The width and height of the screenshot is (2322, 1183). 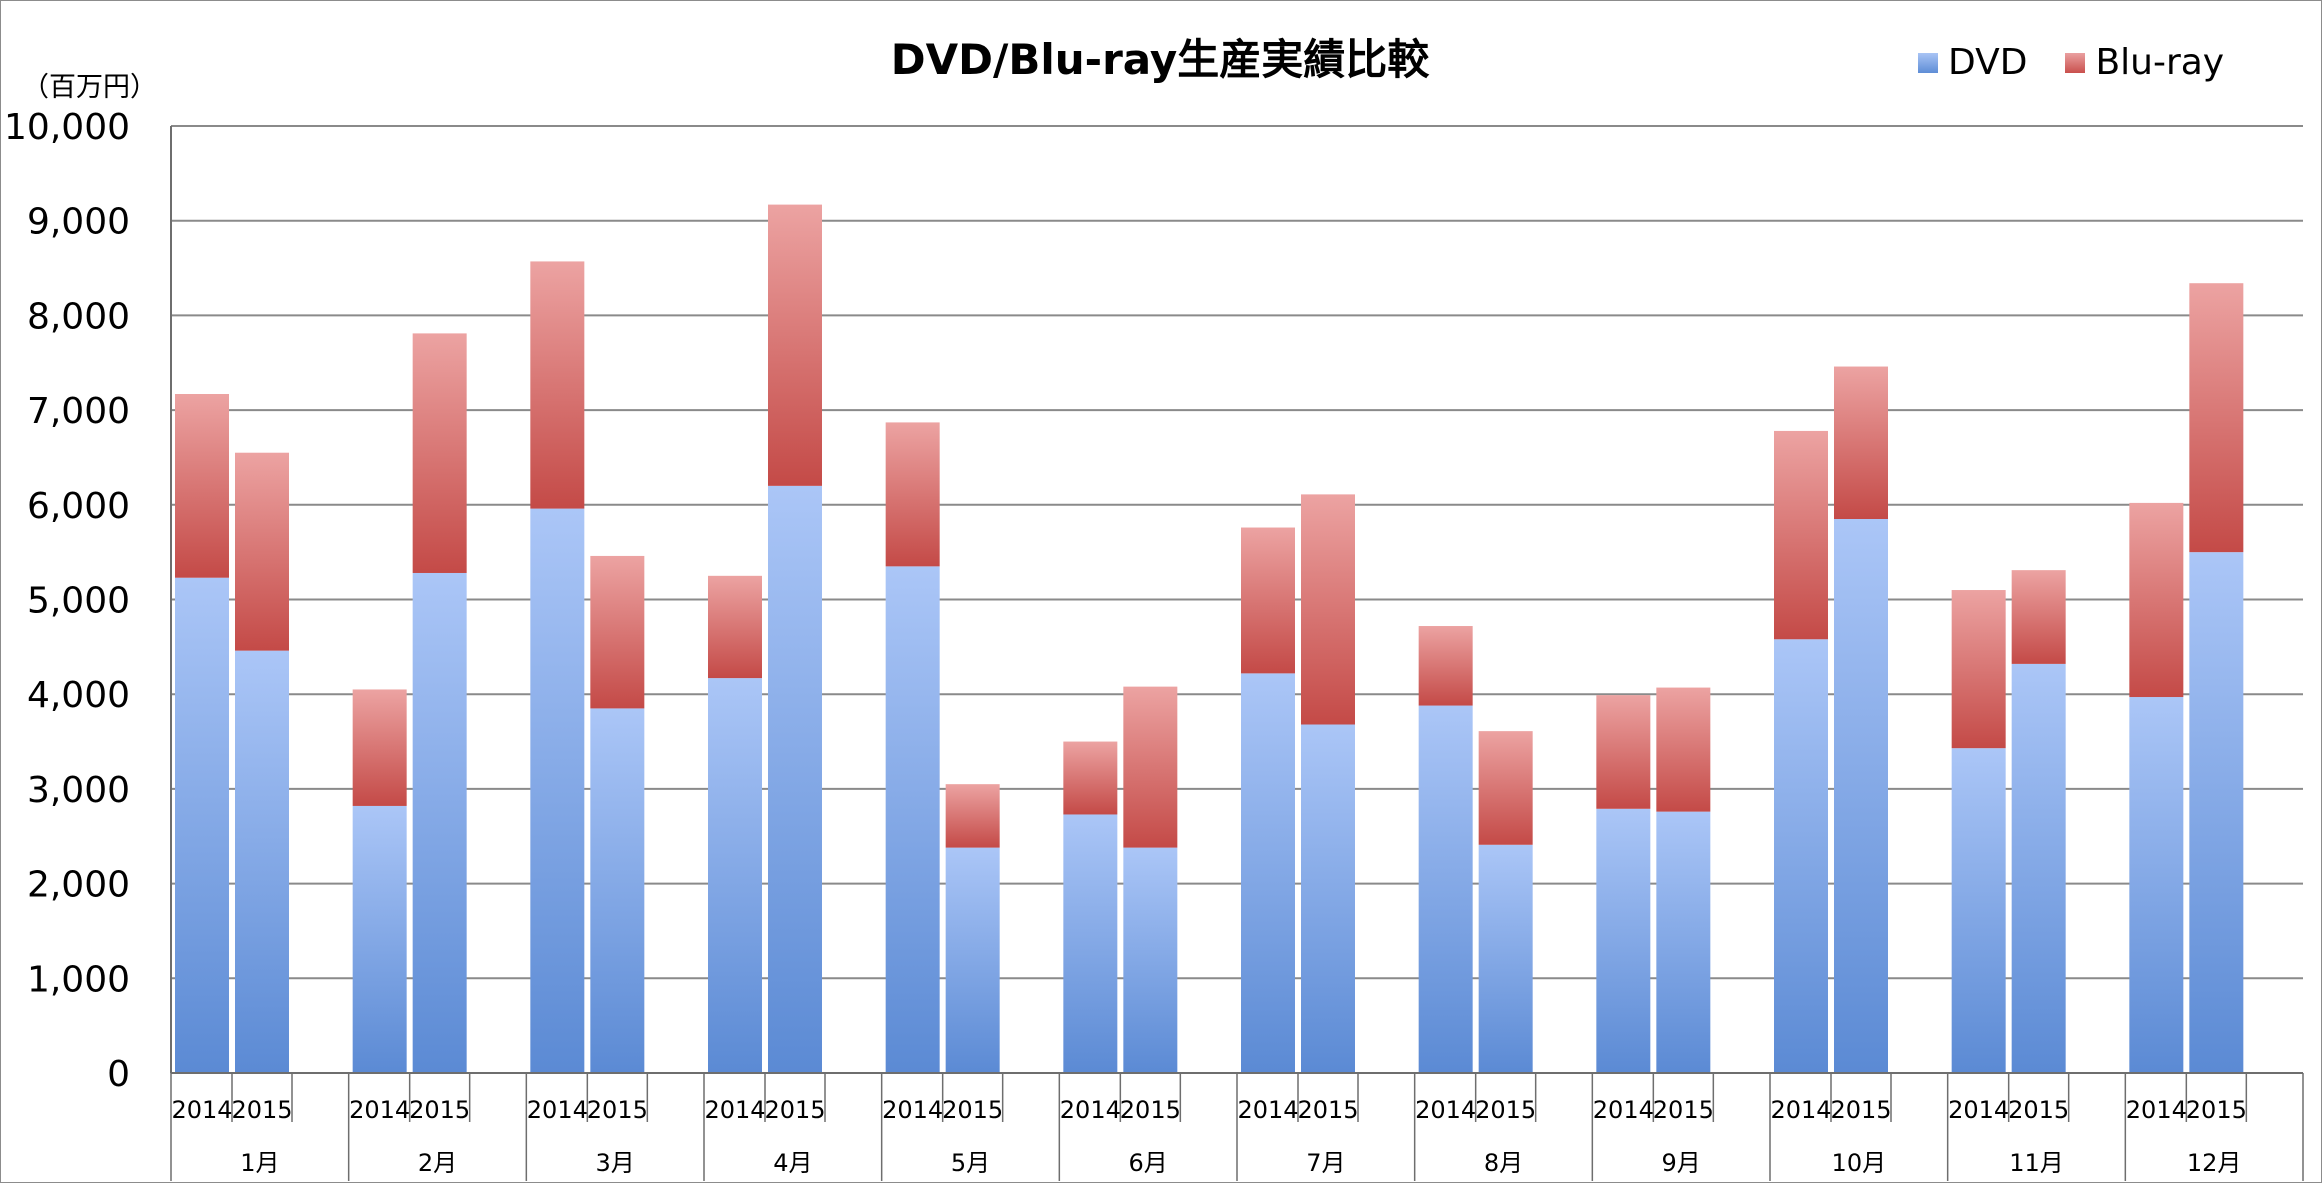 I want to click on legend-item-bluray: Blu-ray, so click(x=2144, y=62).